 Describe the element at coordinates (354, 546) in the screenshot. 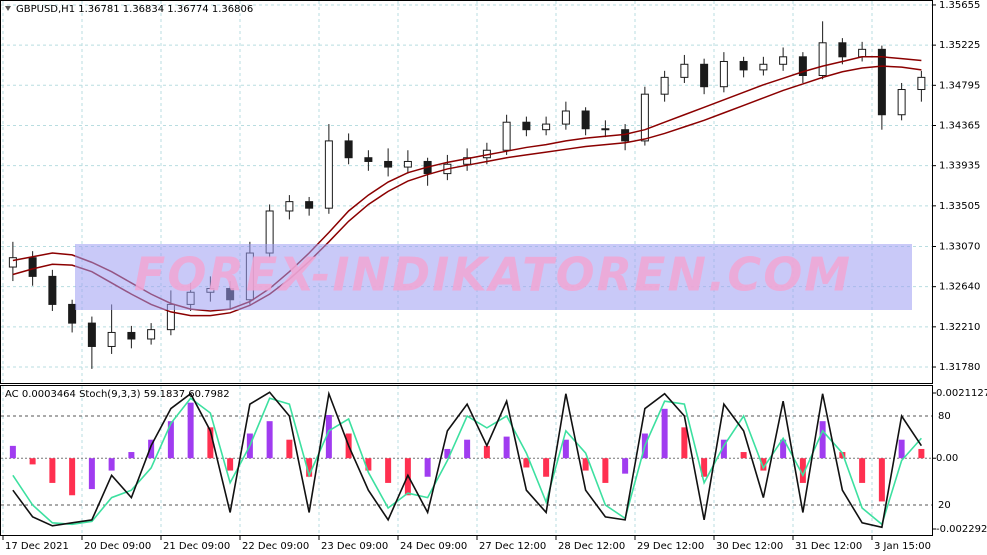

I see `x-tick-label: 23 Dec 09:00` at that location.